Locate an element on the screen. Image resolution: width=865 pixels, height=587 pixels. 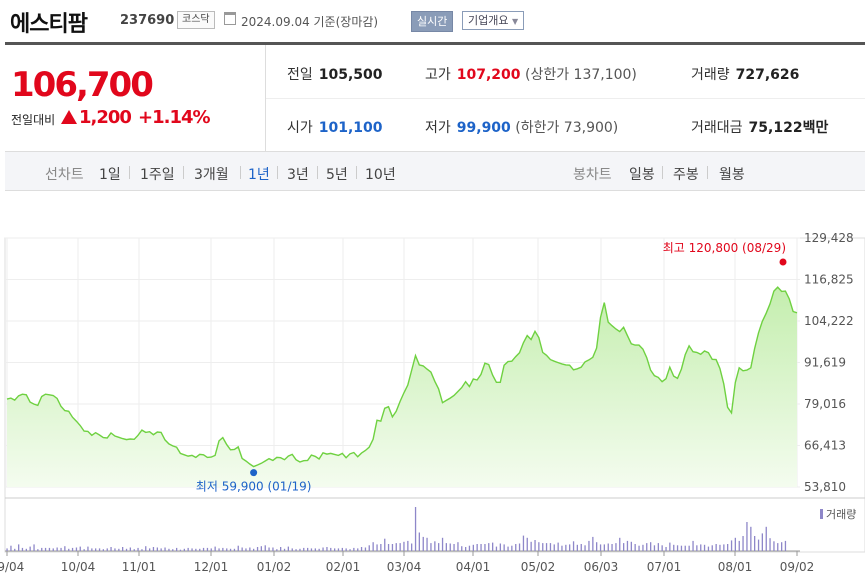
x-tick-label: 12/01 is located at coordinates (211, 567).